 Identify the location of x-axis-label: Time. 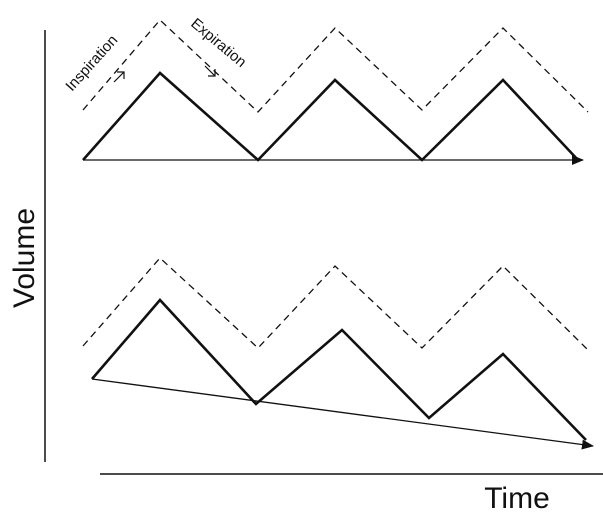
(517, 497).